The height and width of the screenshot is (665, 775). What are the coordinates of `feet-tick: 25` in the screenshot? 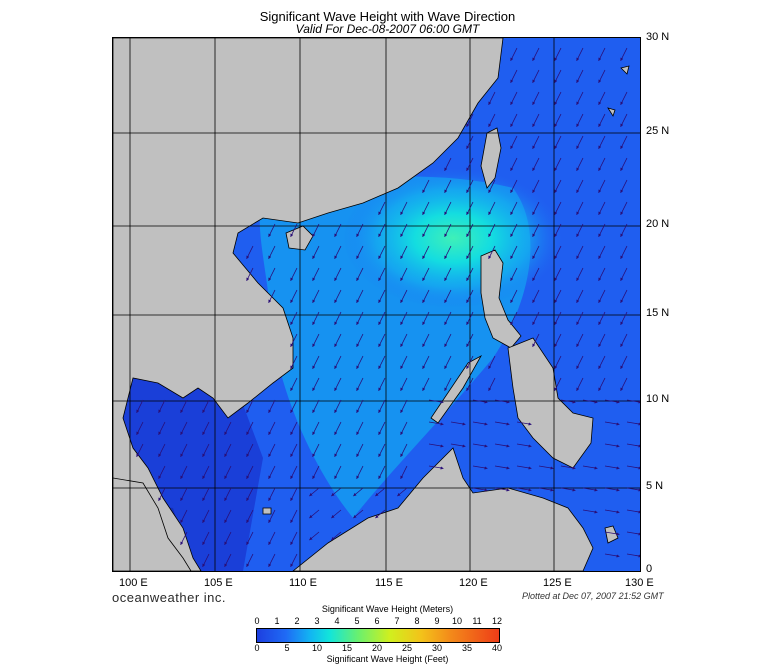 It's located at (406, 648).